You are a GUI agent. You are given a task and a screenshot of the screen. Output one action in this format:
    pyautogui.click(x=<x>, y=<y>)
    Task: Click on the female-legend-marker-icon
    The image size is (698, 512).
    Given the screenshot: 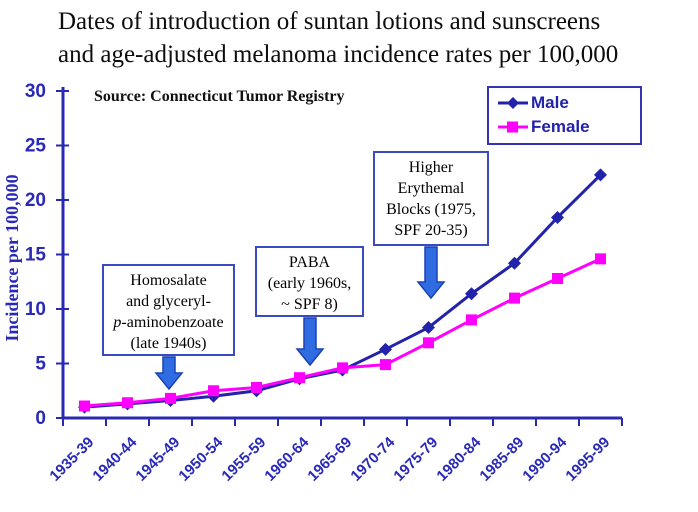 What is the action you would take?
    pyautogui.click(x=513, y=127)
    